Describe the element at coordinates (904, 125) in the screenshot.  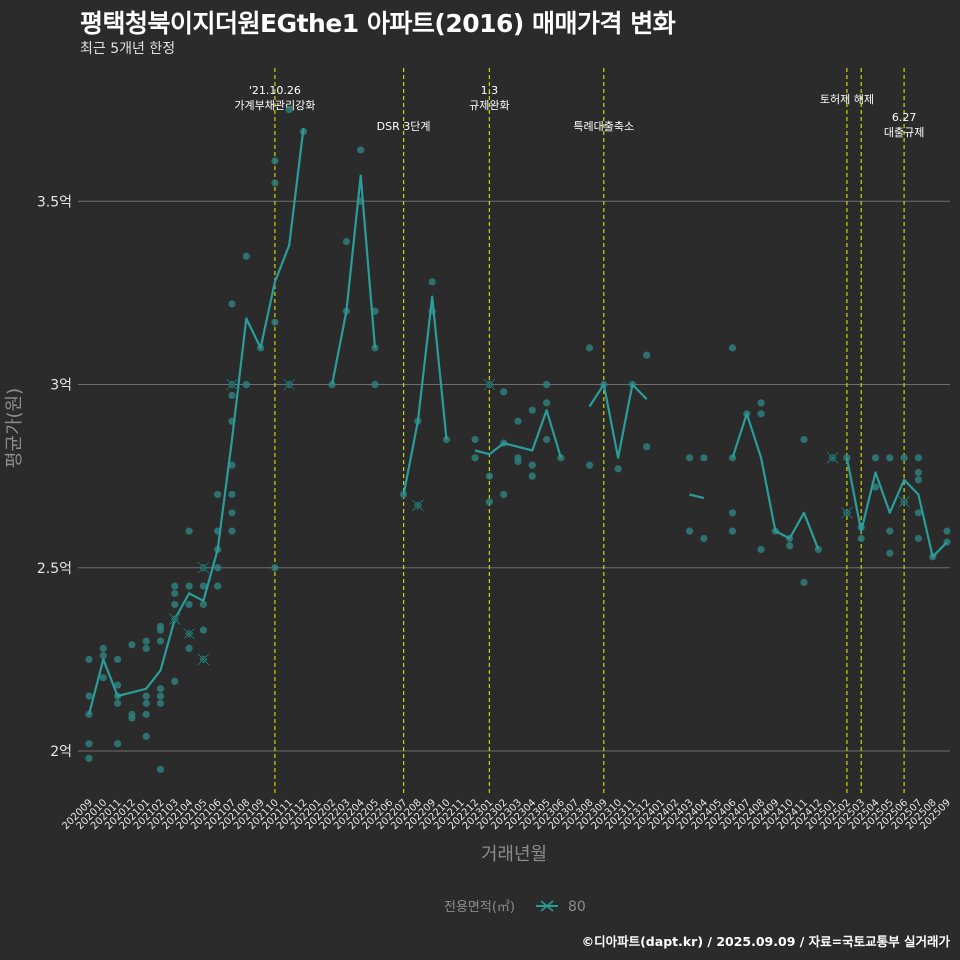
I see `event-annotation: 6.27 대출규제` at that location.